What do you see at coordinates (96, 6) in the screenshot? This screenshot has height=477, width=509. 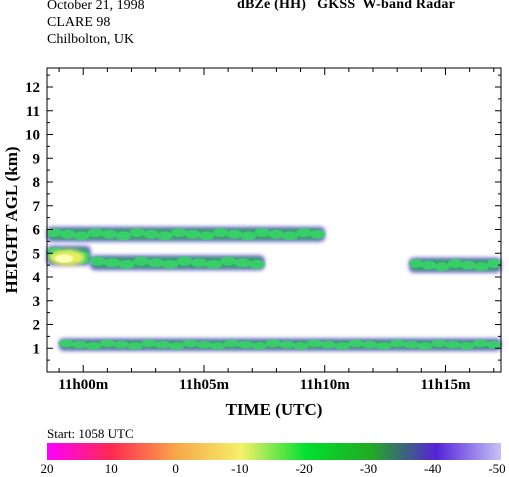 I see `date-label: October 21, 1998` at bounding box center [96, 6].